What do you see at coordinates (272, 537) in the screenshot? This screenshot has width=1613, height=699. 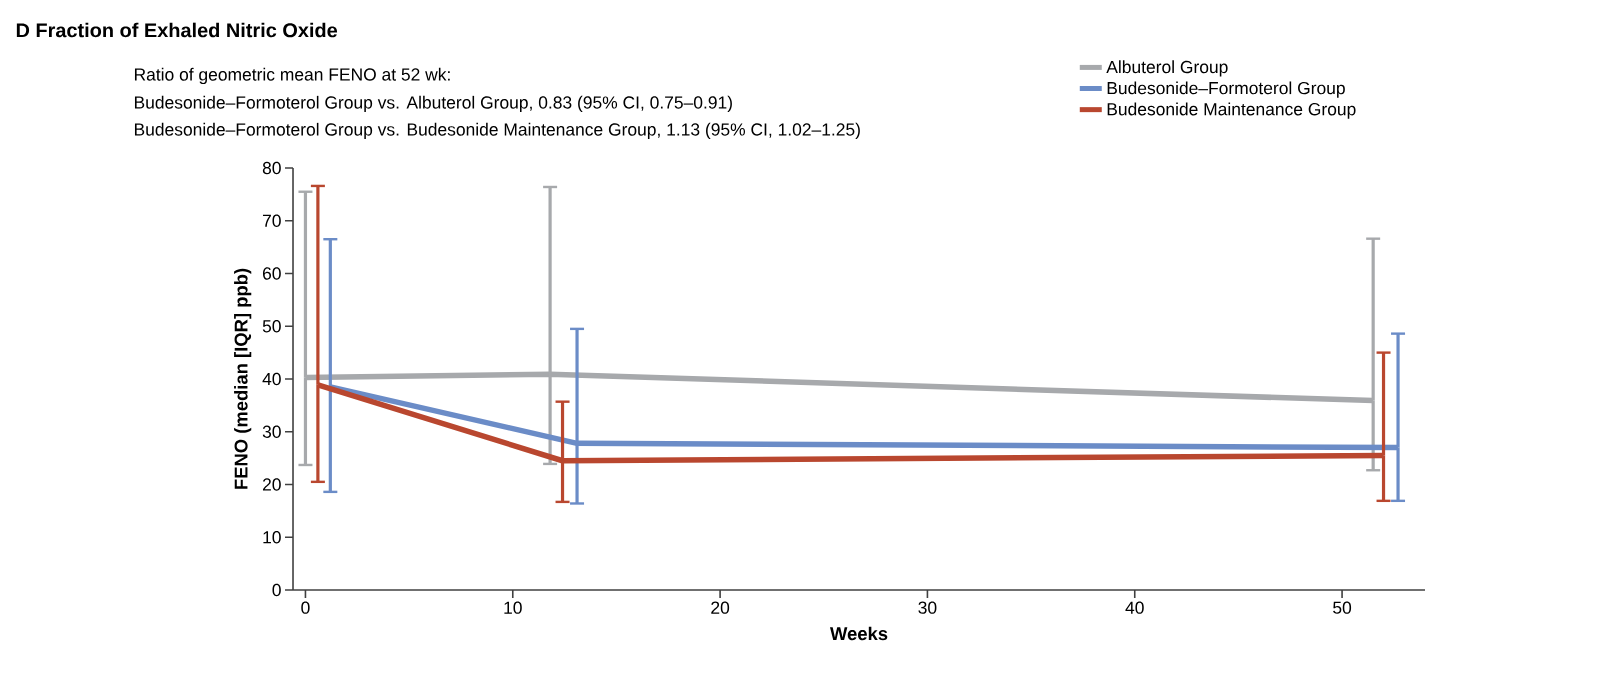 I see `y-tick-label: 10` at bounding box center [272, 537].